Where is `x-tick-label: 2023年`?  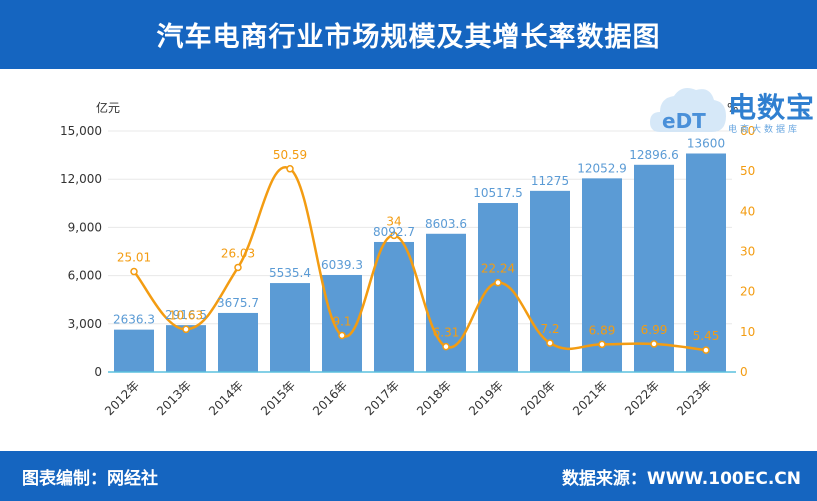 x-tick-label: 2023年 is located at coordinates (694, 398).